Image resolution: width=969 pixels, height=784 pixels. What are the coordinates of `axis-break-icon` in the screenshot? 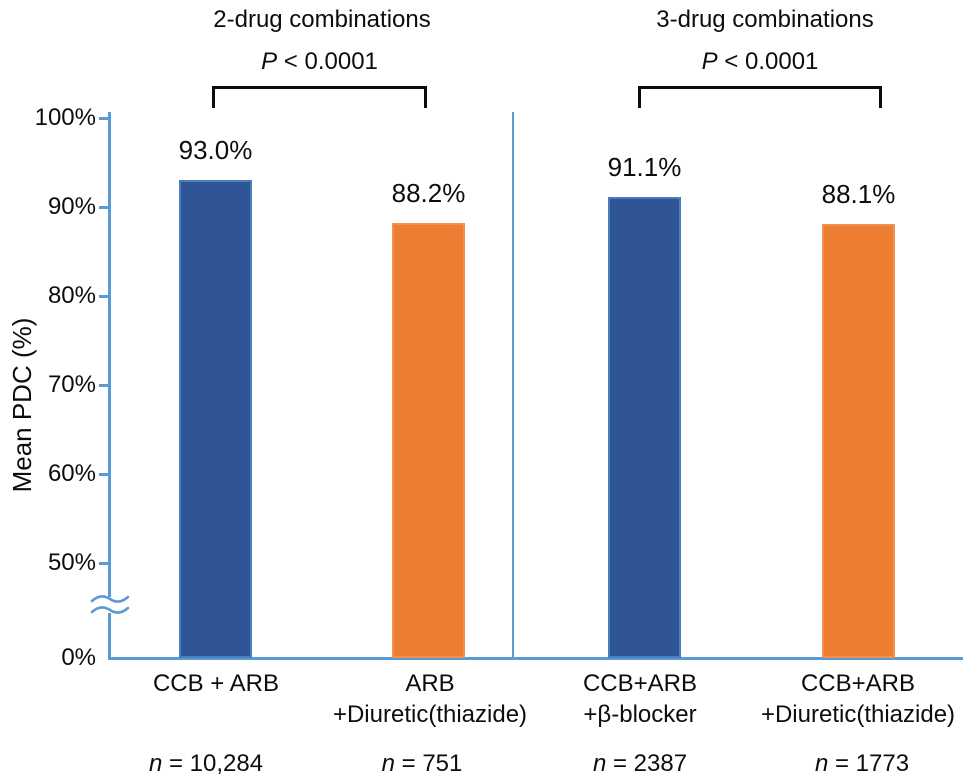 It's located at (110, 604).